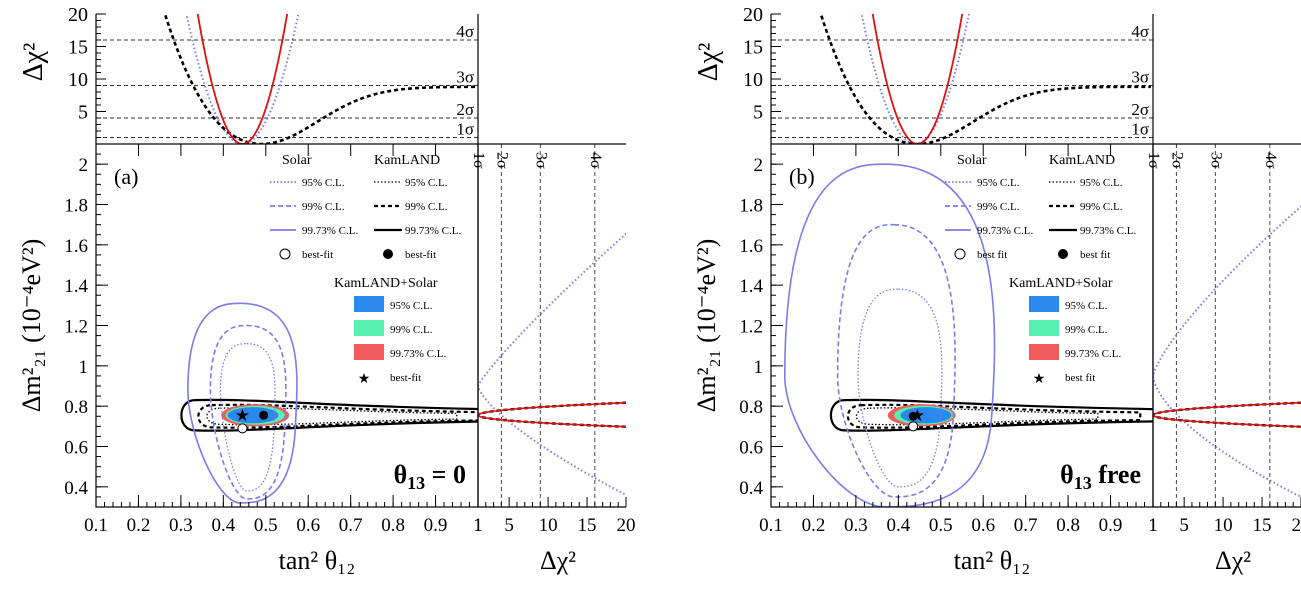 The image size is (1301, 589). I want to click on right-x-tick-label: 1, so click(1153, 525).